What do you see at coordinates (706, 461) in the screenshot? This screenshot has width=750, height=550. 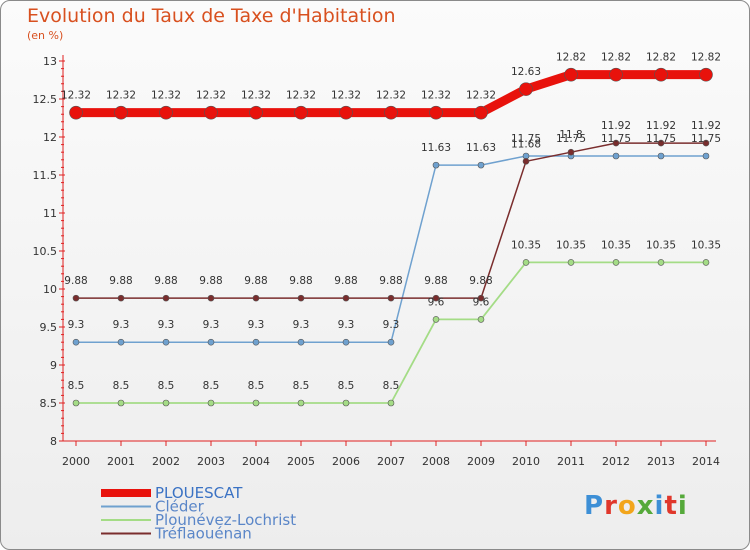 I see `x-tick-label: 2014` at bounding box center [706, 461].